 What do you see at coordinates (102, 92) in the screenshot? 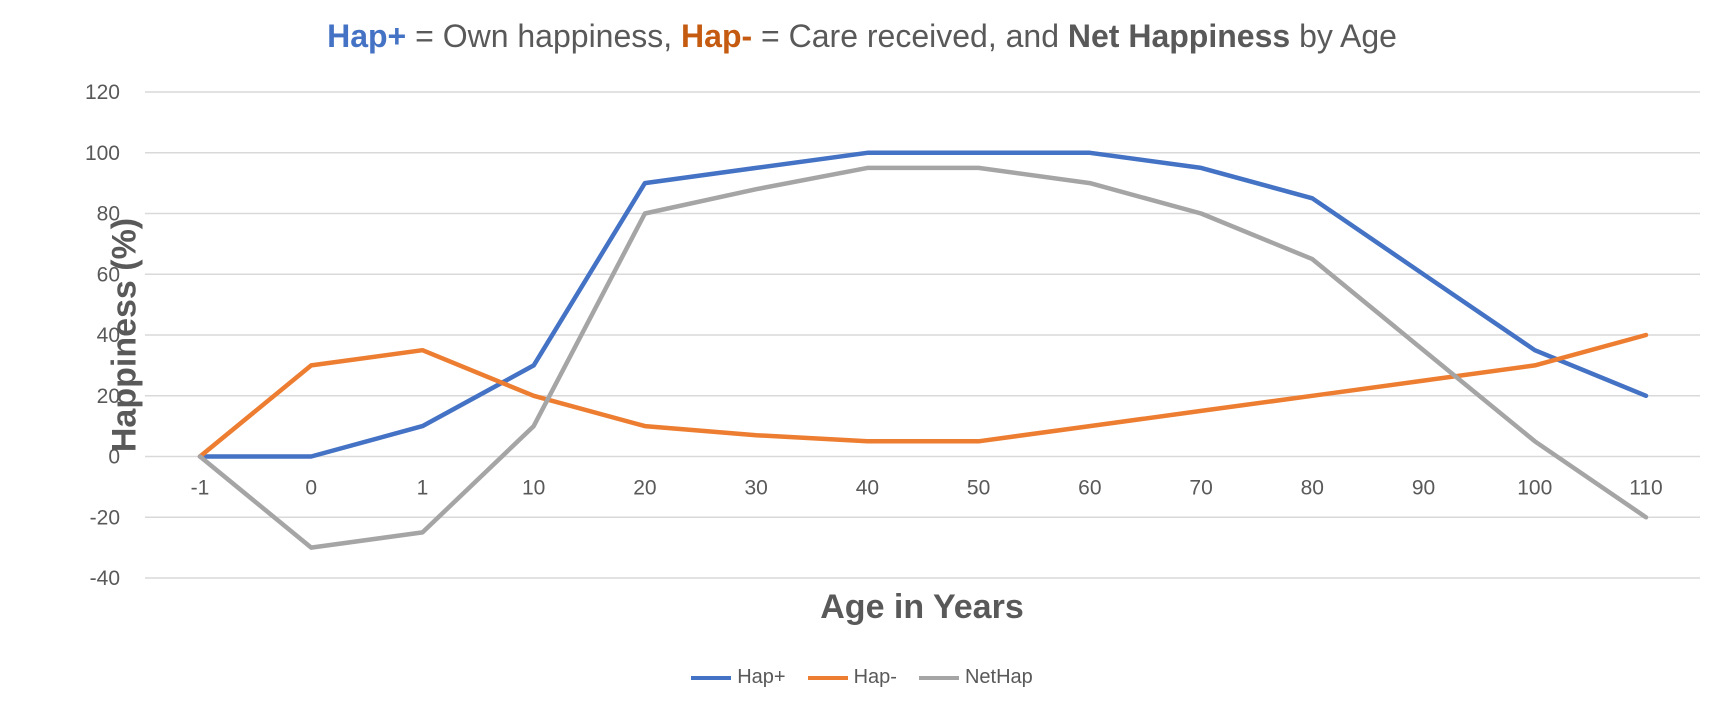
I see `y-tick-label: 120` at bounding box center [102, 92].